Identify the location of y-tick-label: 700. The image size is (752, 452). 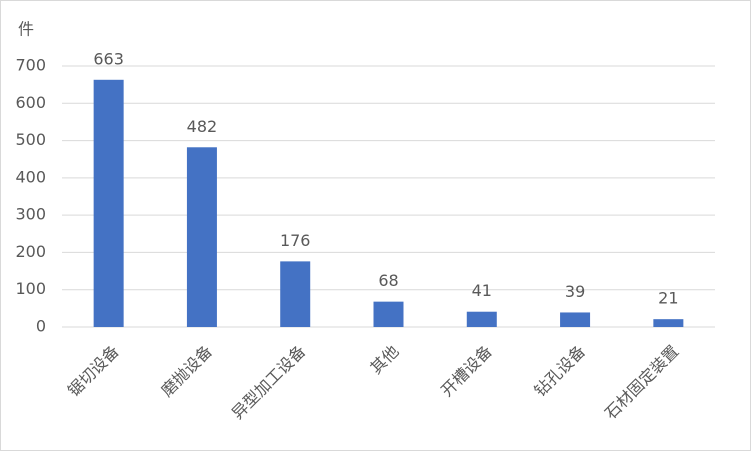
(30, 65).